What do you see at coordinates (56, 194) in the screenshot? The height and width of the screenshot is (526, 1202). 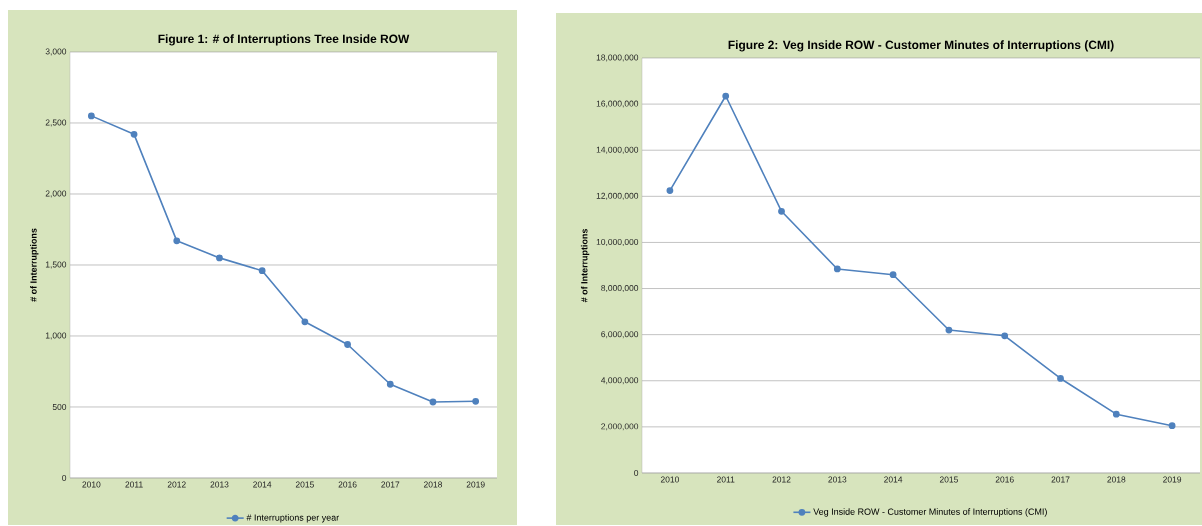 I see `y-tick-label: 2,000` at bounding box center [56, 194].